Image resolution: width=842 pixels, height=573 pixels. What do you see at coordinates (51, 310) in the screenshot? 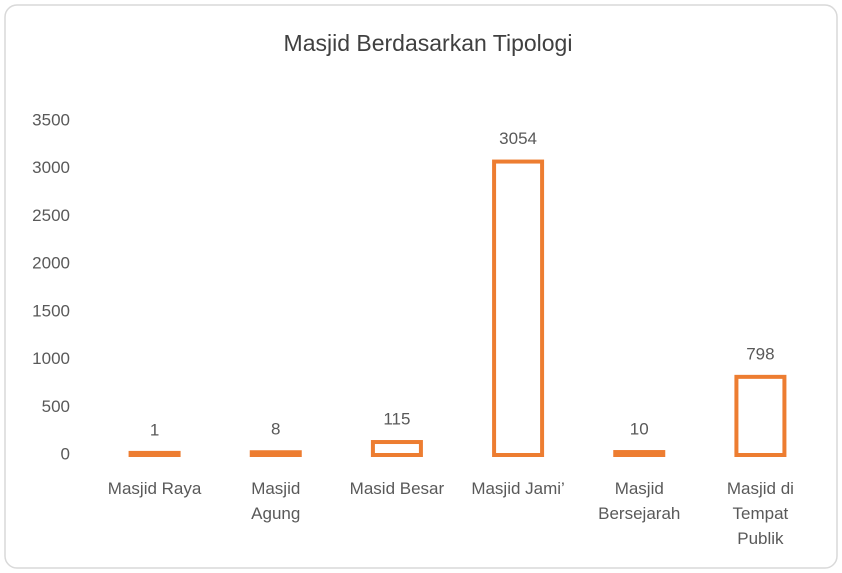
I see `y-tick-label: 1500` at bounding box center [51, 310].